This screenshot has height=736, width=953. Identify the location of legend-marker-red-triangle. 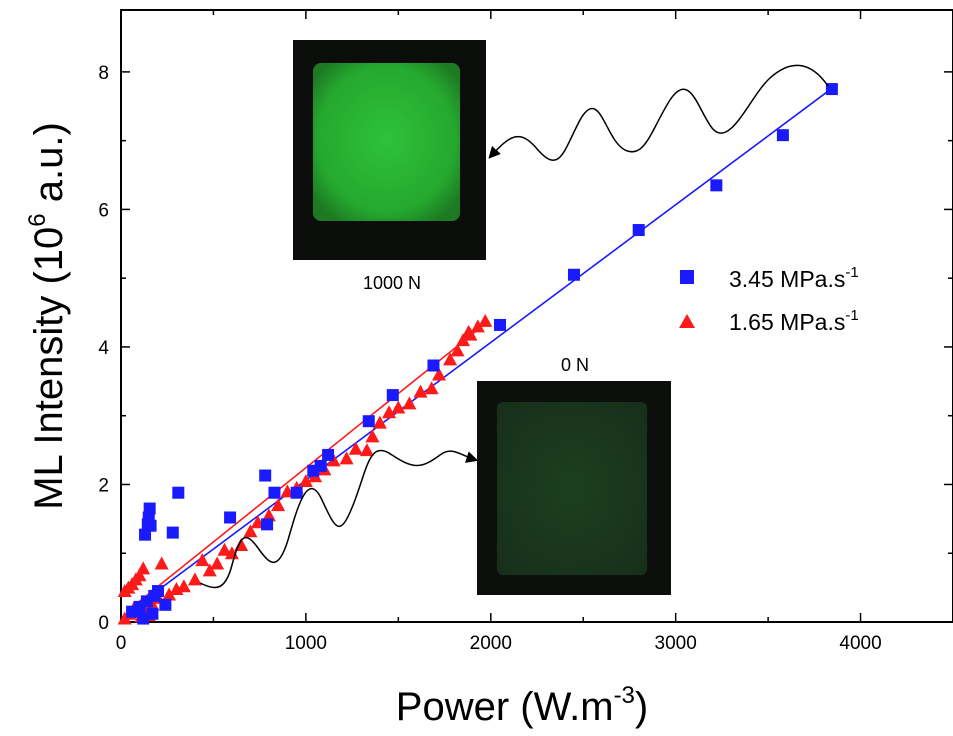
(687, 321).